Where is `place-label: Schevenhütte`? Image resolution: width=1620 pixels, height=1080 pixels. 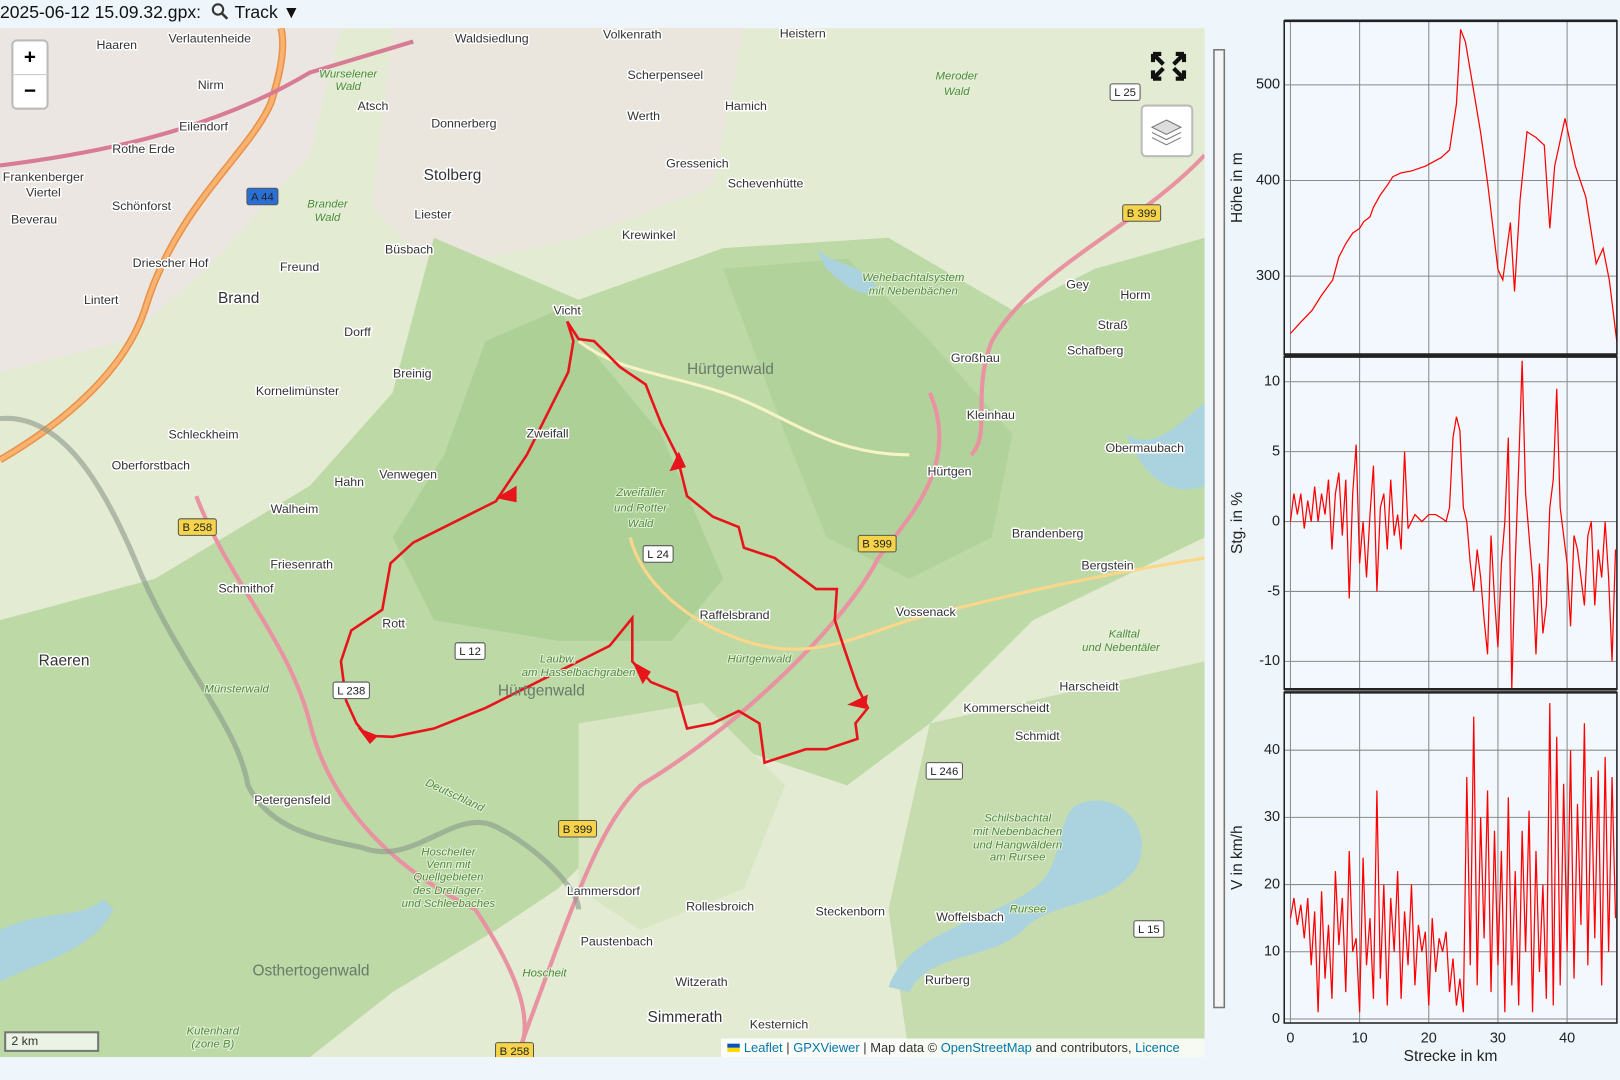
place-label: Schevenhütte is located at coordinates (766, 183).